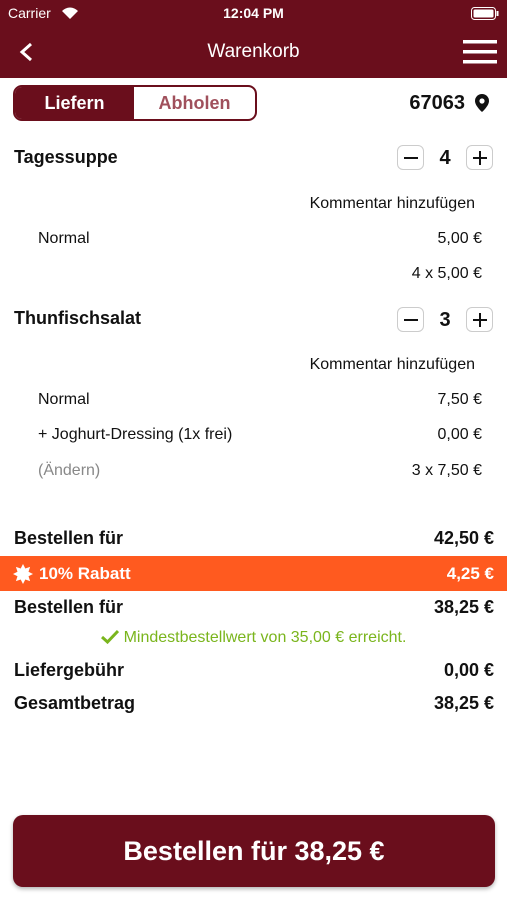  Describe the element at coordinates (23, 574) in the screenshot. I see `discount-icon` at that location.